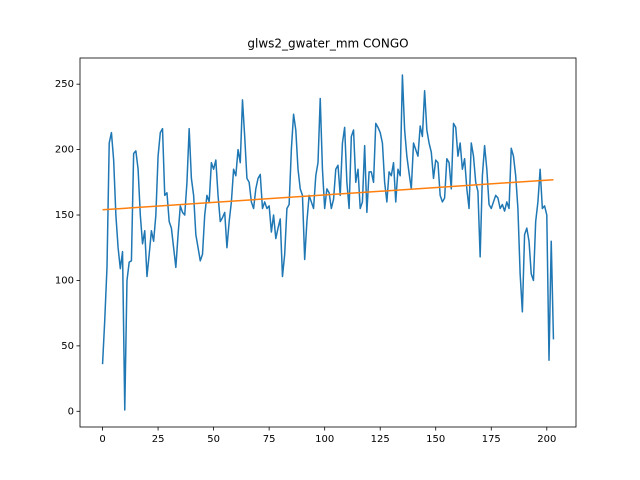  I want to click on y-tick-label: 250, so click(64, 84).